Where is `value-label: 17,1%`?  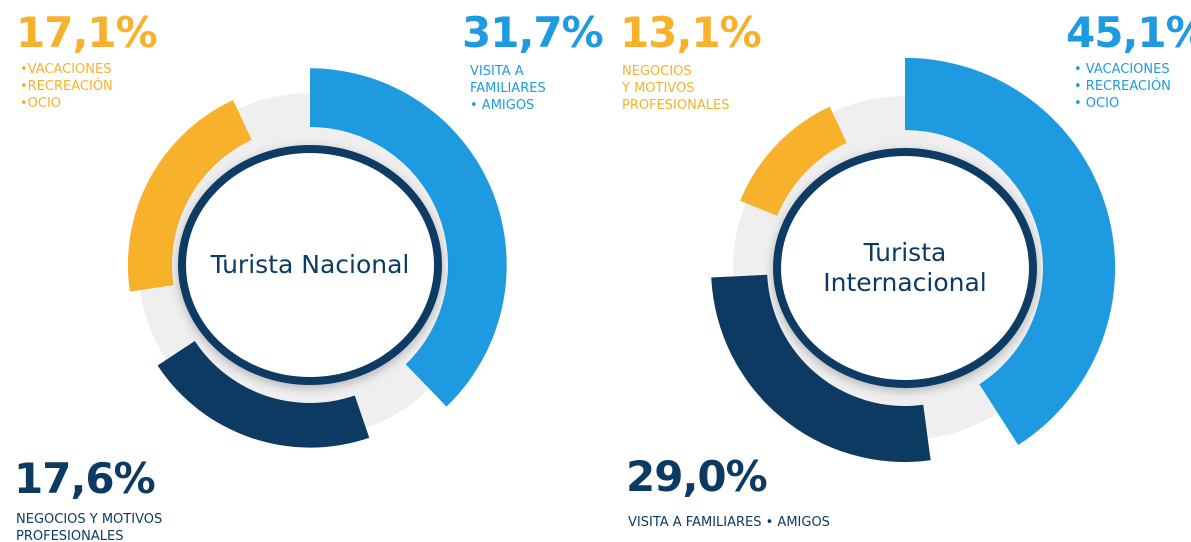
value-label: 17,1% is located at coordinates (87, 32).